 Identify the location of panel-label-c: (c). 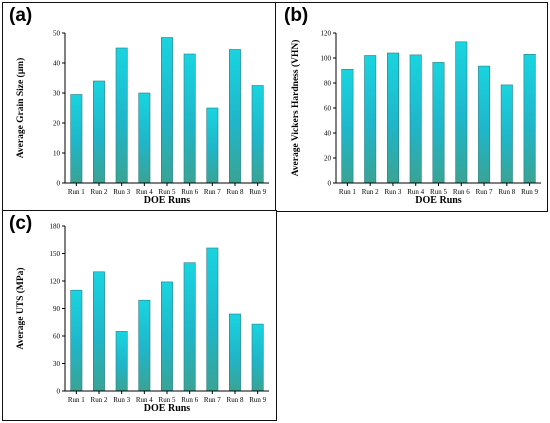
(21, 223).